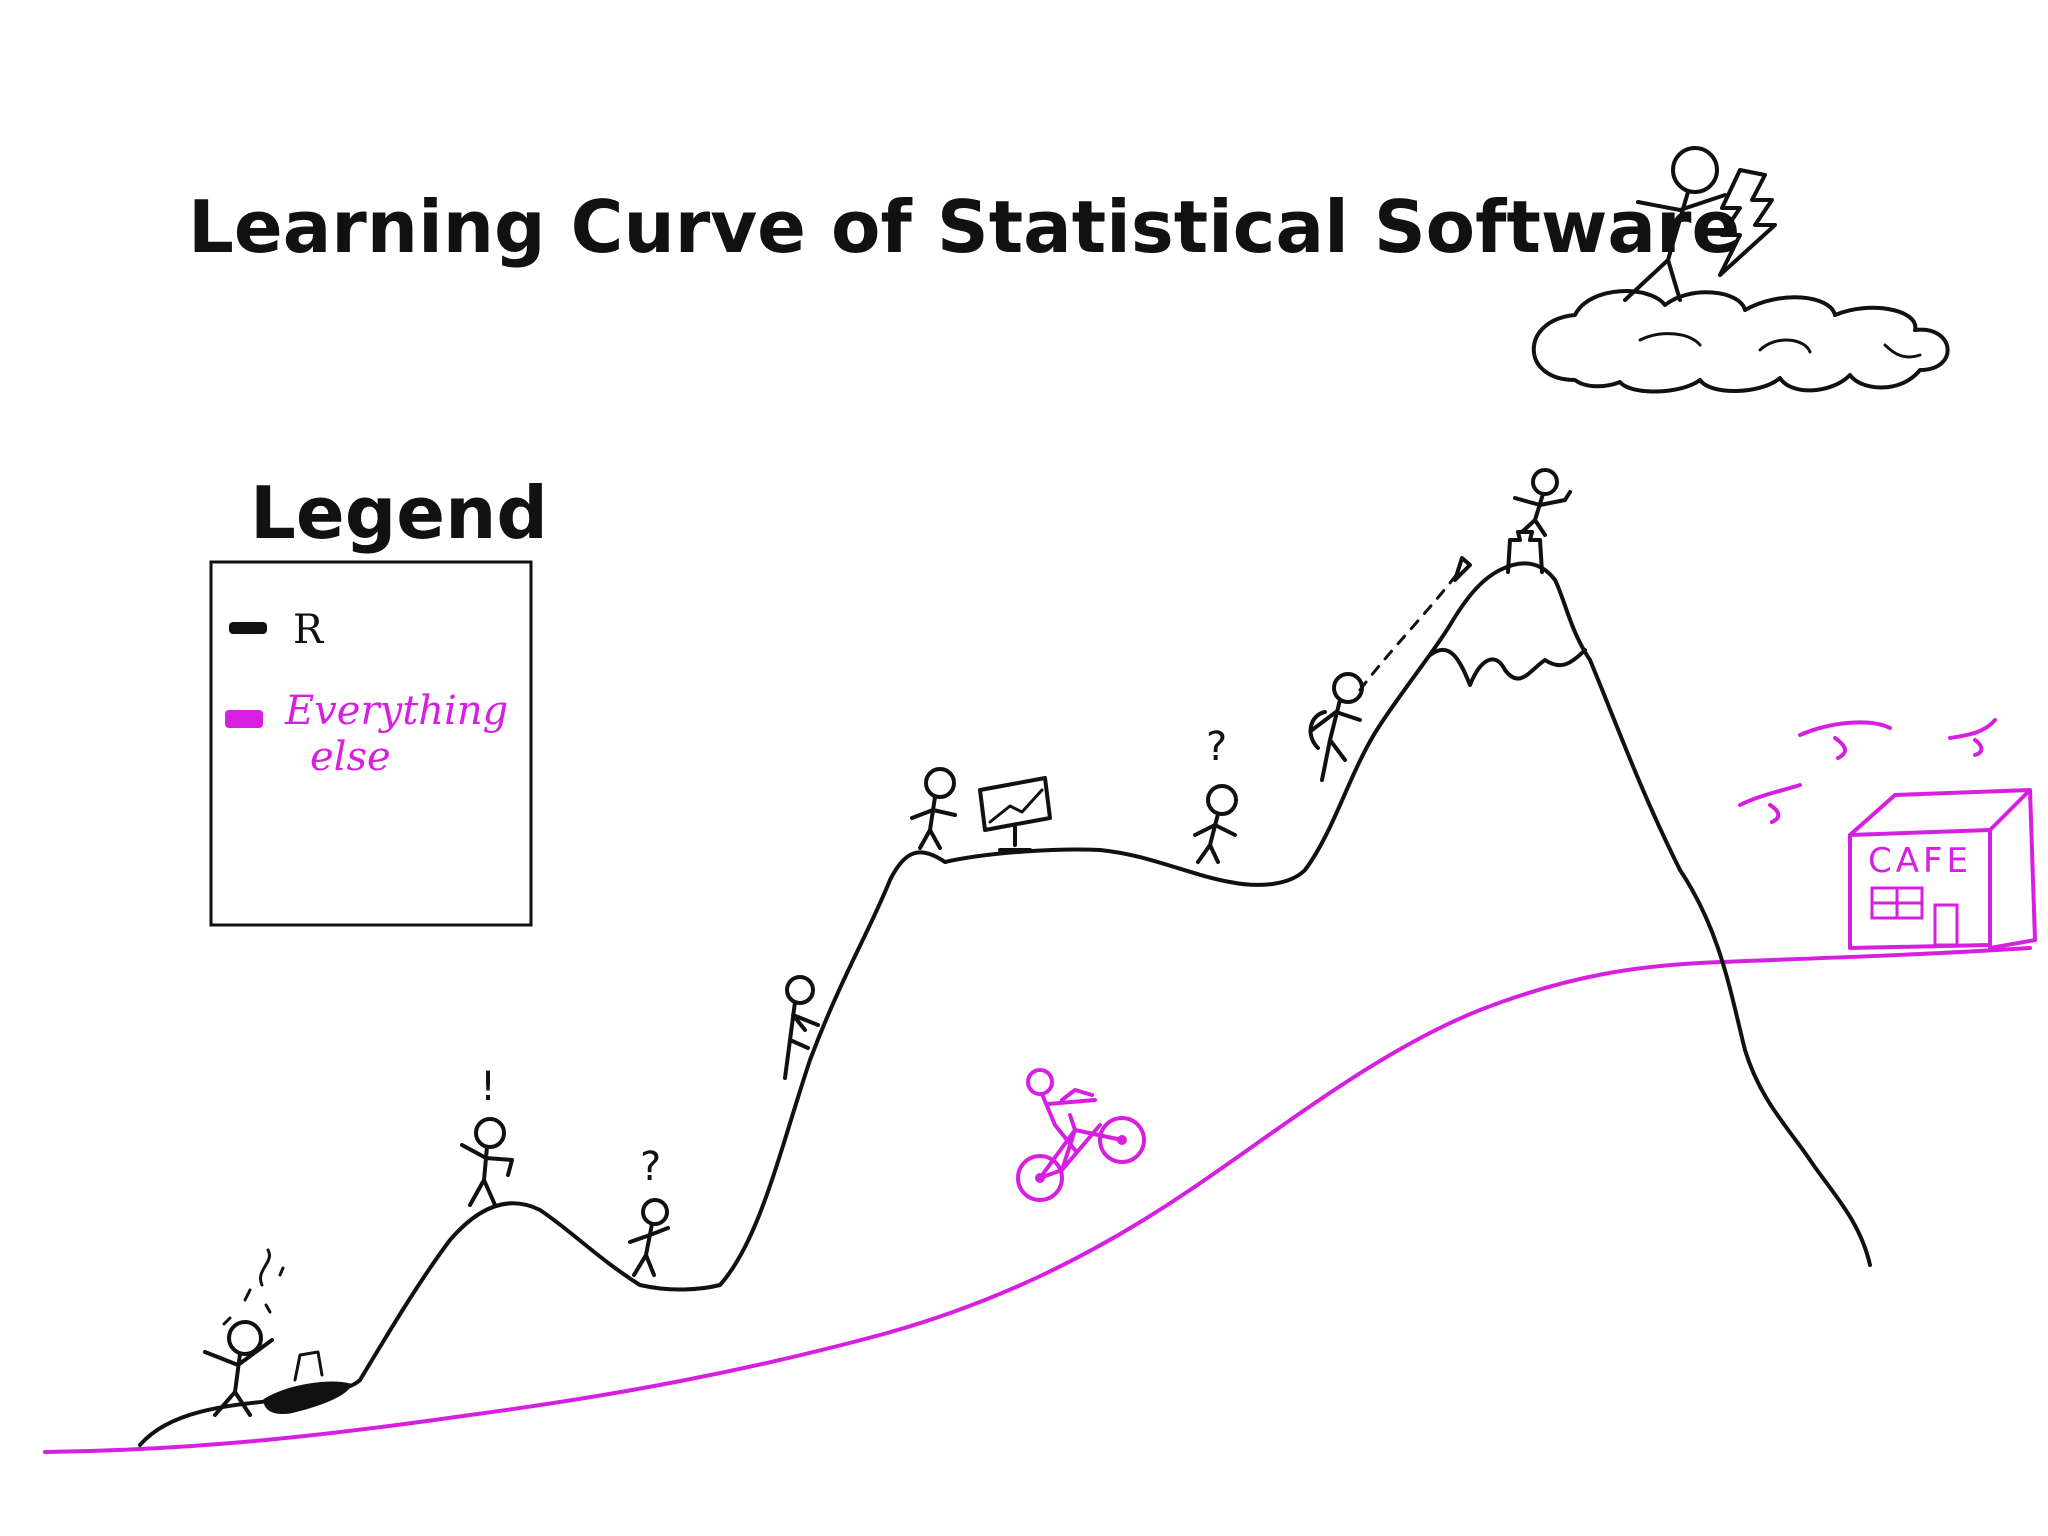 This screenshot has height=1536, width=2048. What do you see at coordinates (1920, 861) in the screenshot?
I see `cafe-sign: CAFE` at bounding box center [1920, 861].